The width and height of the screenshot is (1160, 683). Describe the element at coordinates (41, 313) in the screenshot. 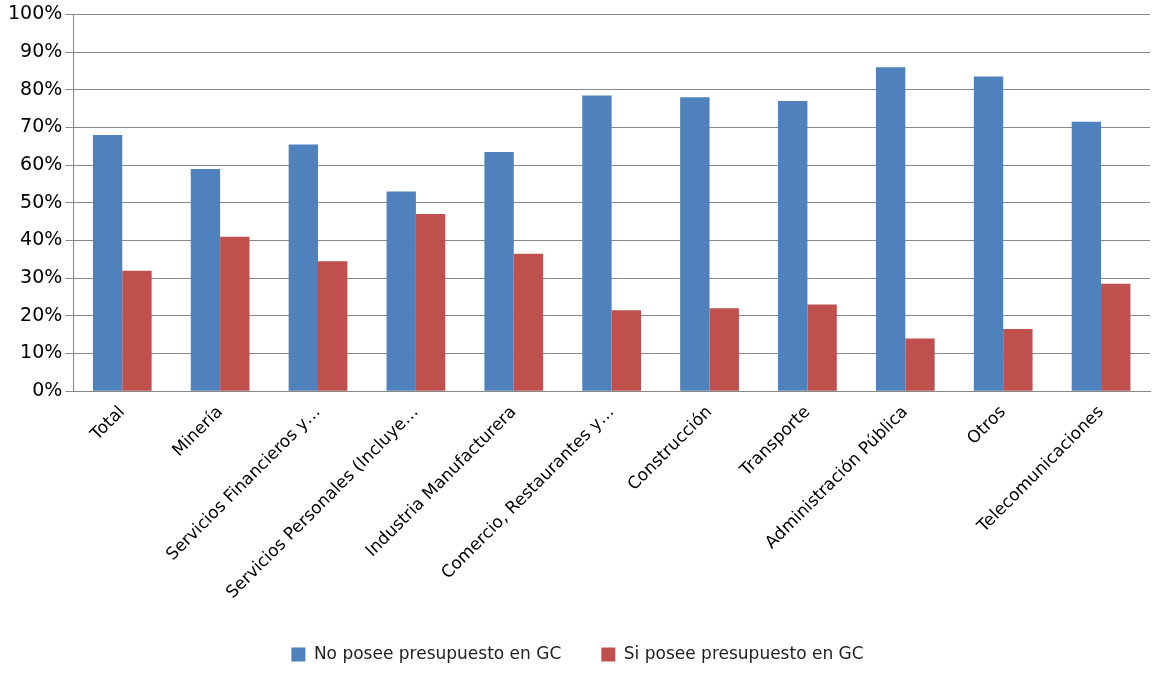

I see `y-tick-label: 20%` at that location.